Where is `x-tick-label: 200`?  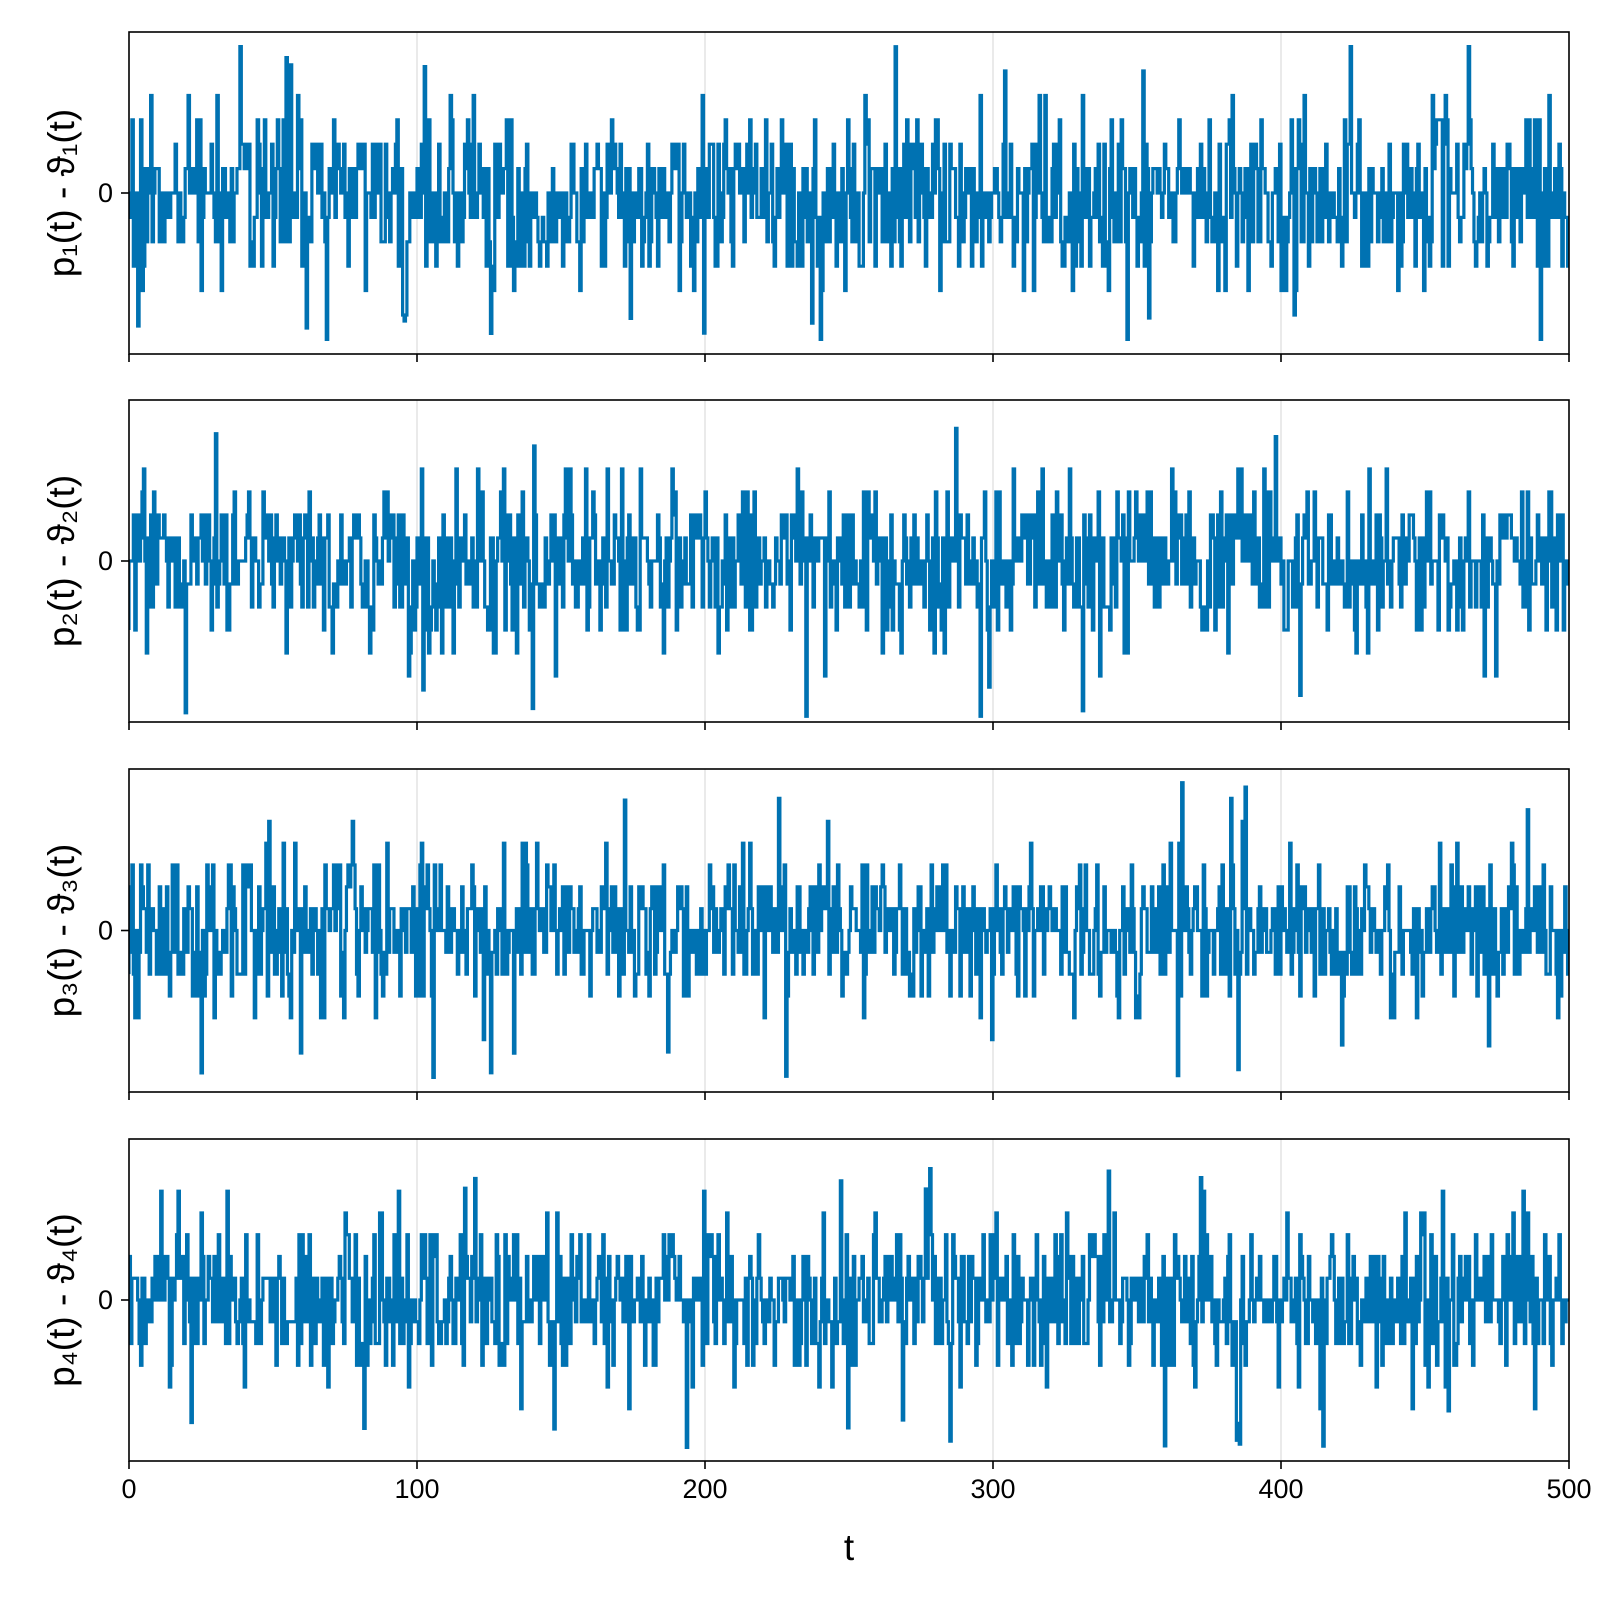 x-tick-label: 200 is located at coordinates (704, 1489).